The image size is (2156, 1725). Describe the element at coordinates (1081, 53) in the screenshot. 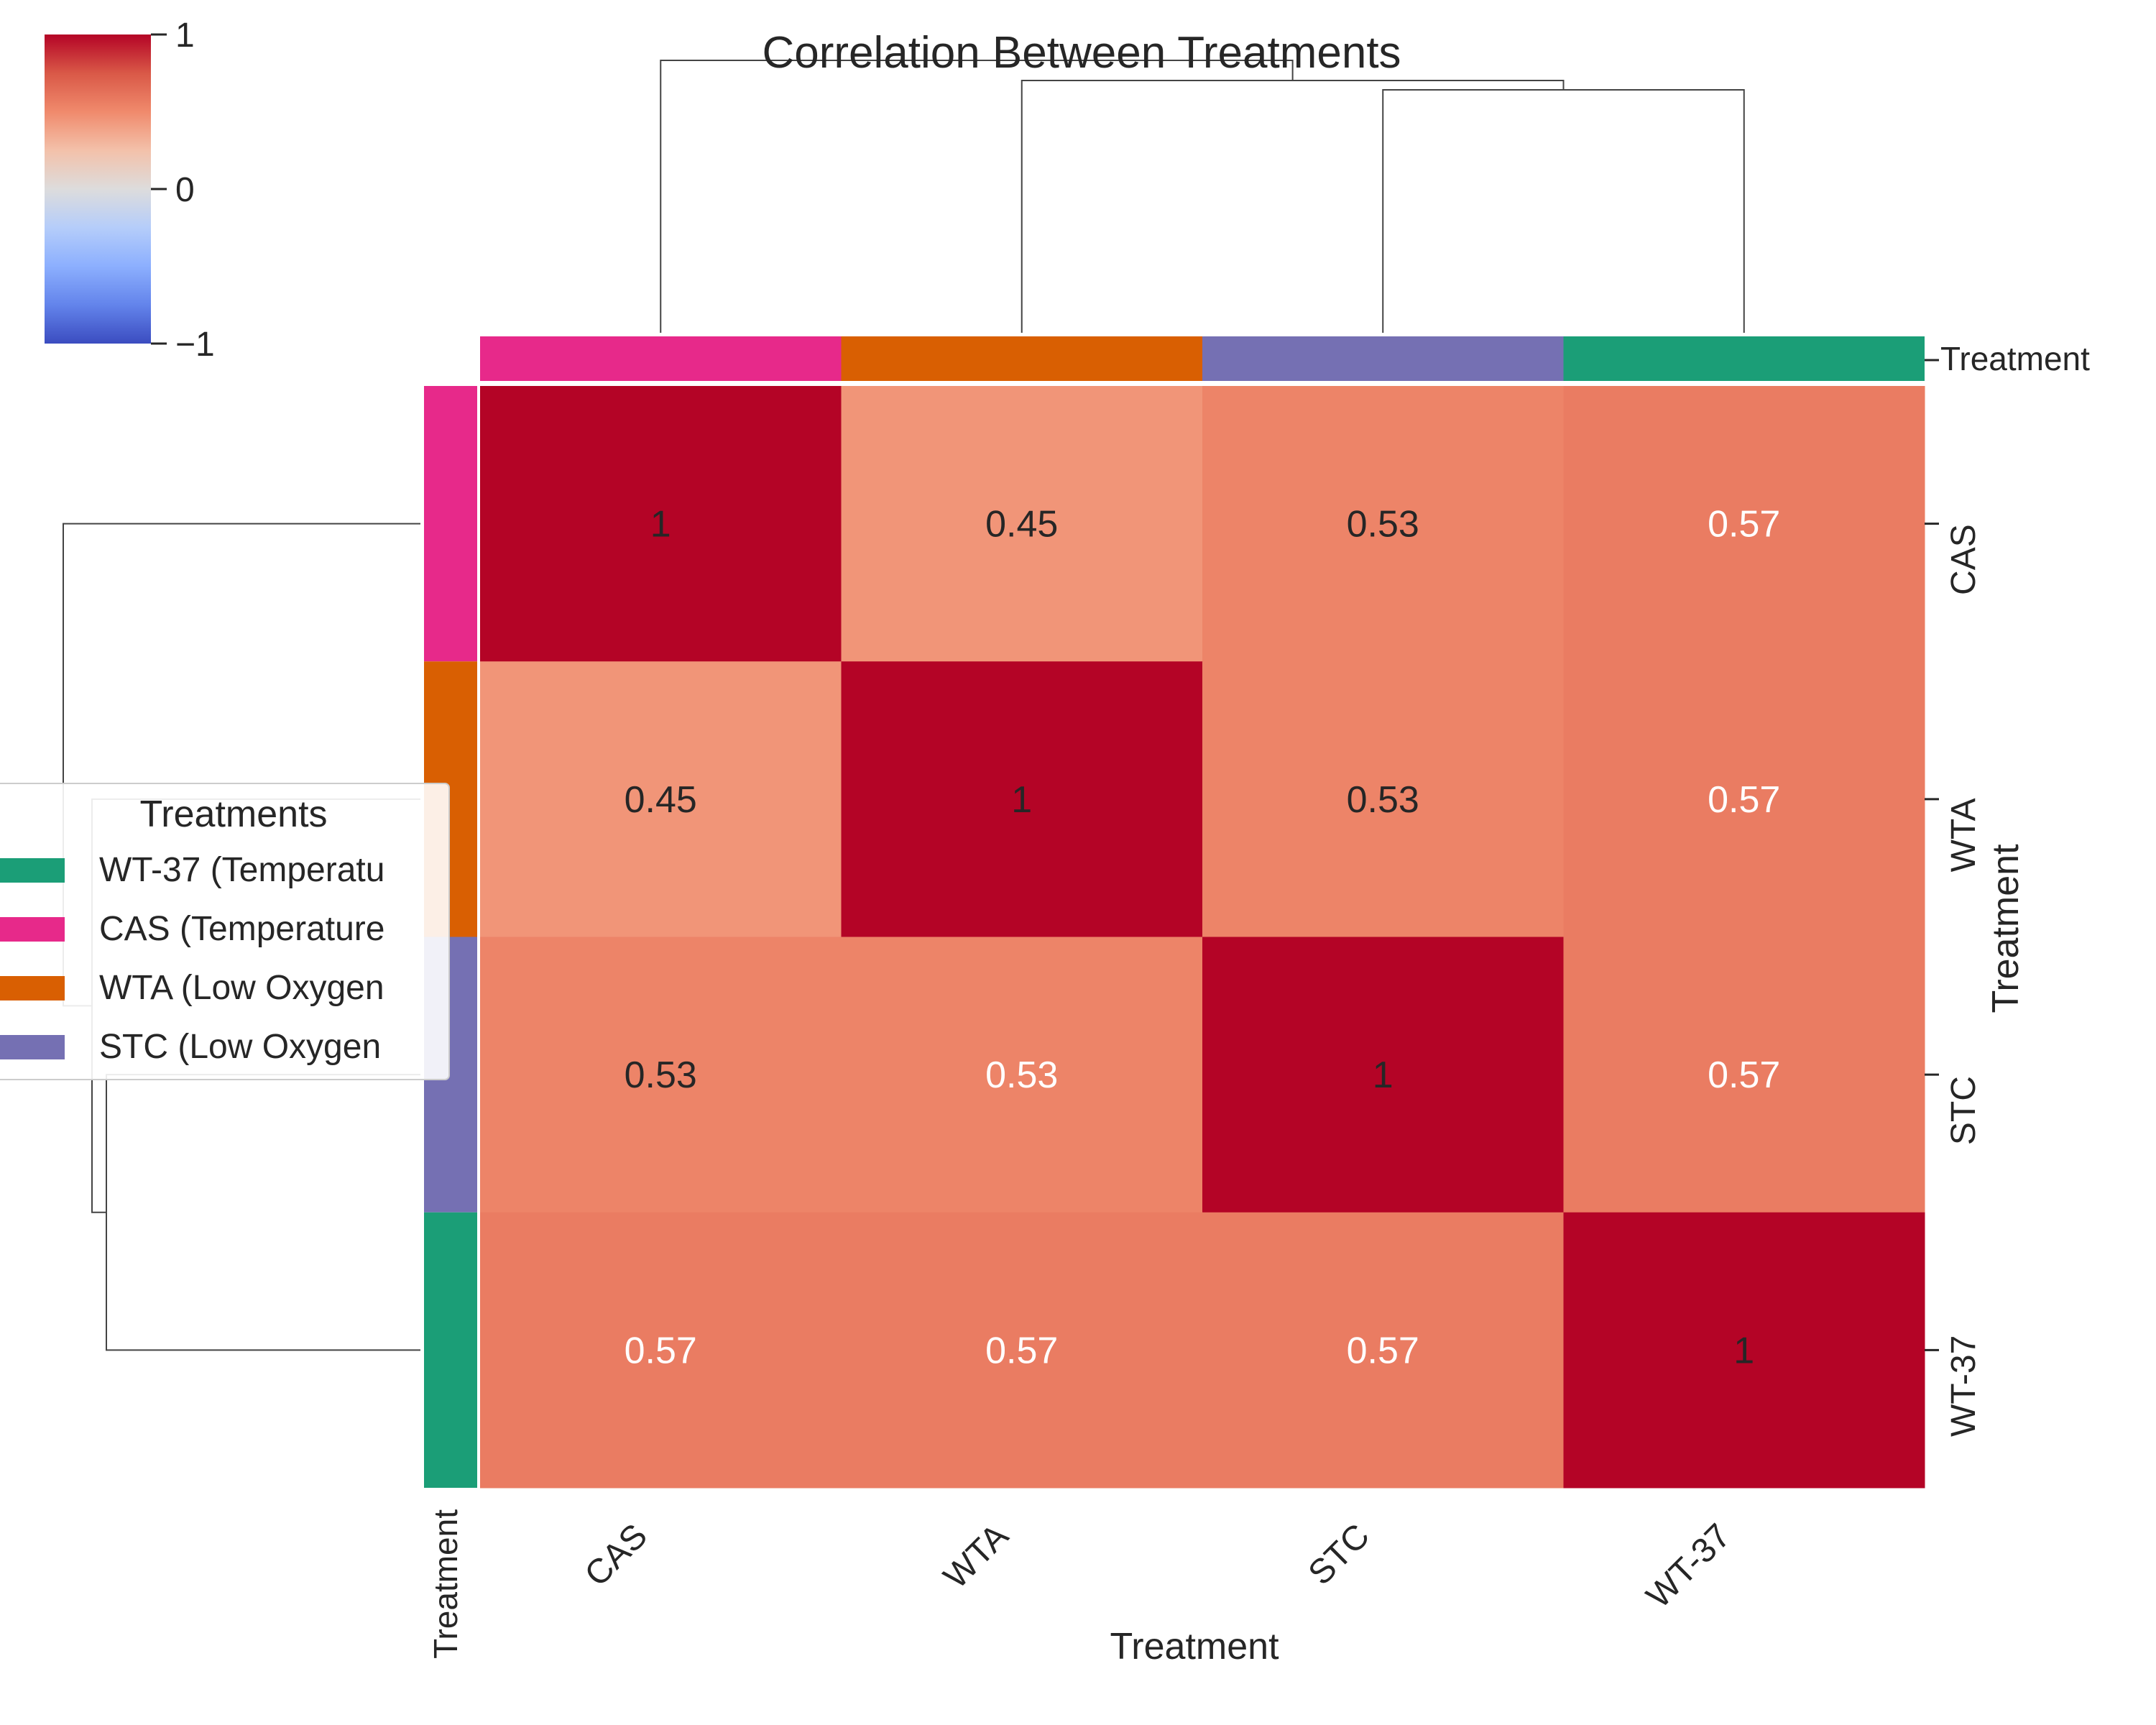

I see `chart-title: Correlation Between Treatments` at that location.